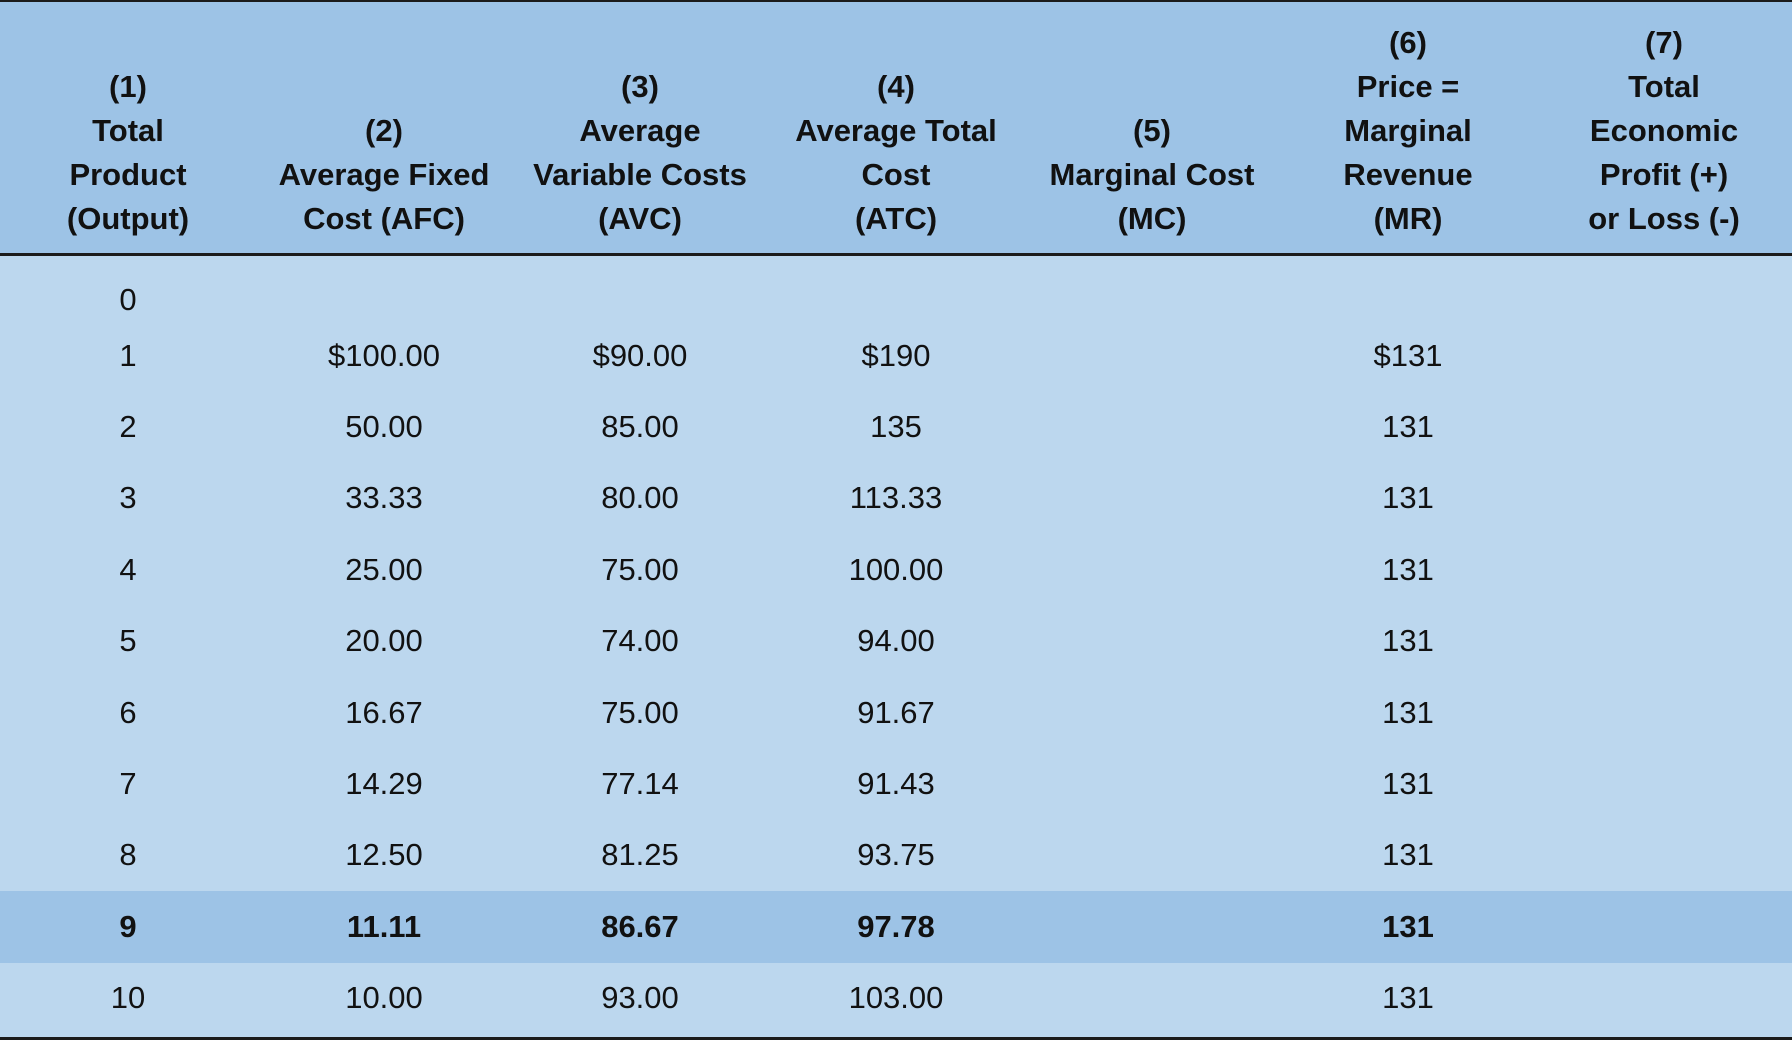  Describe the element at coordinates (640, 86) in the screenshot. I see `header-line: (3)` at that location.